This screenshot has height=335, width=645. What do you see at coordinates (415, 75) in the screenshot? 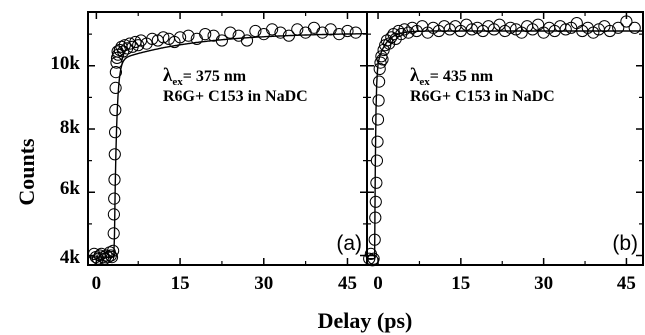
I see `panel-b-lambda: λ` at bounding box center [415, 75].